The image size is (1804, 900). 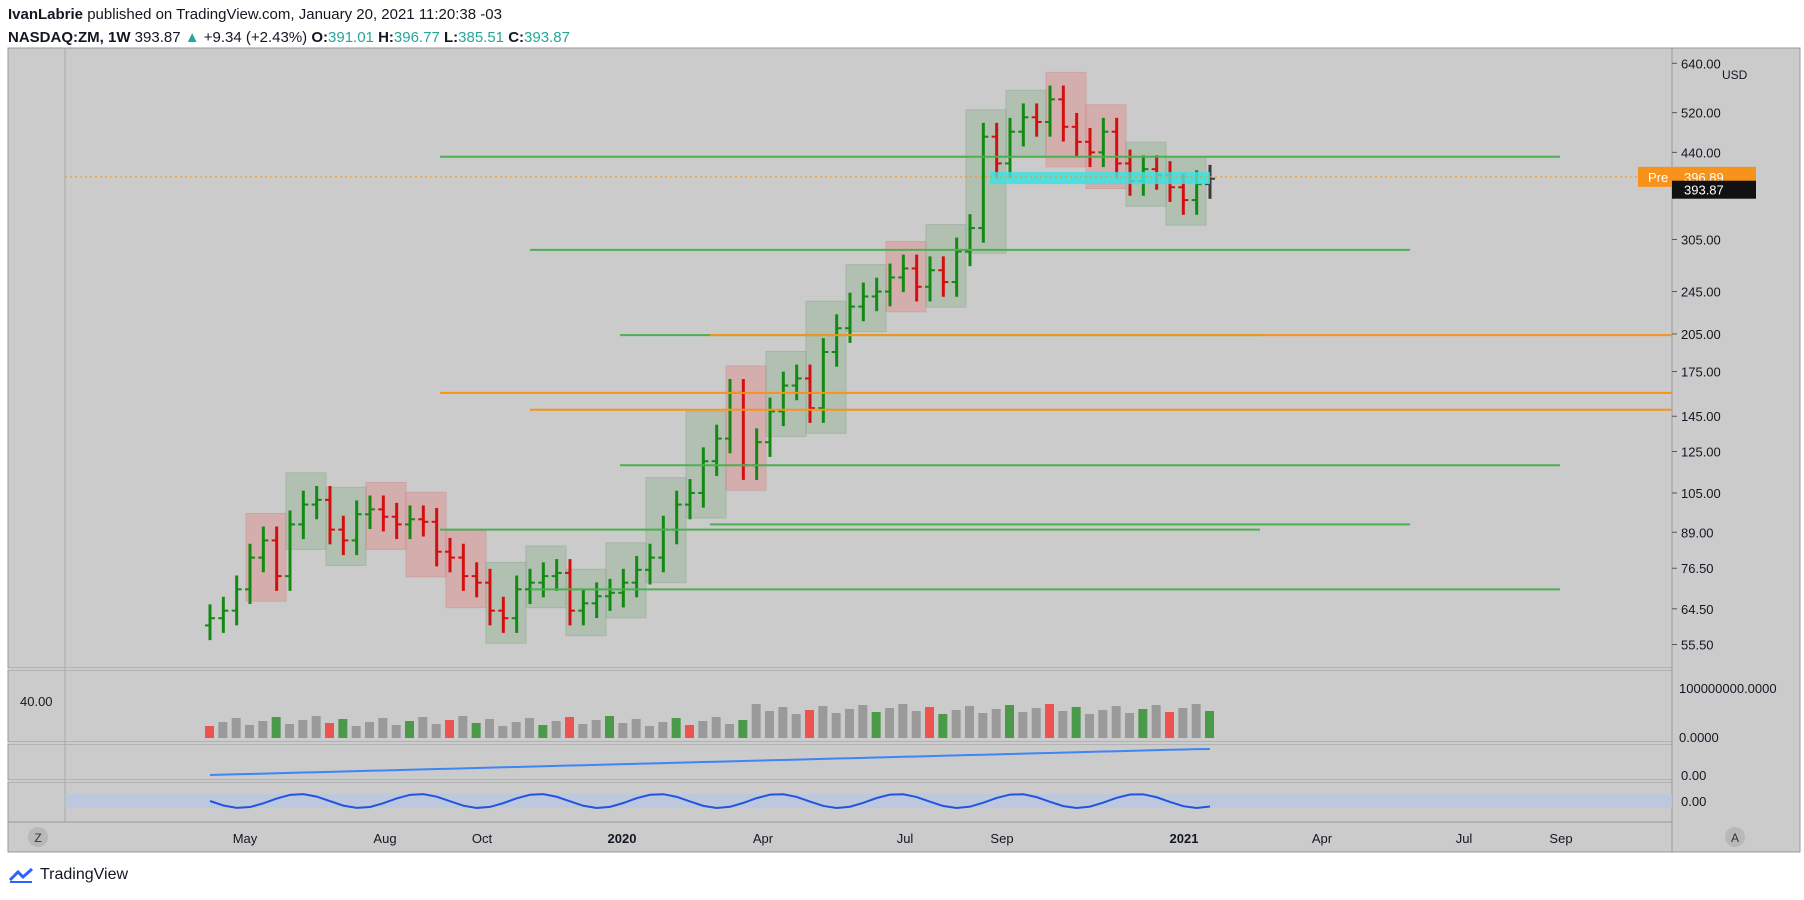 What do you see at coordinates (840, 837) in the screenshot?
I see `time-axis` at bounding box center [840, 837].